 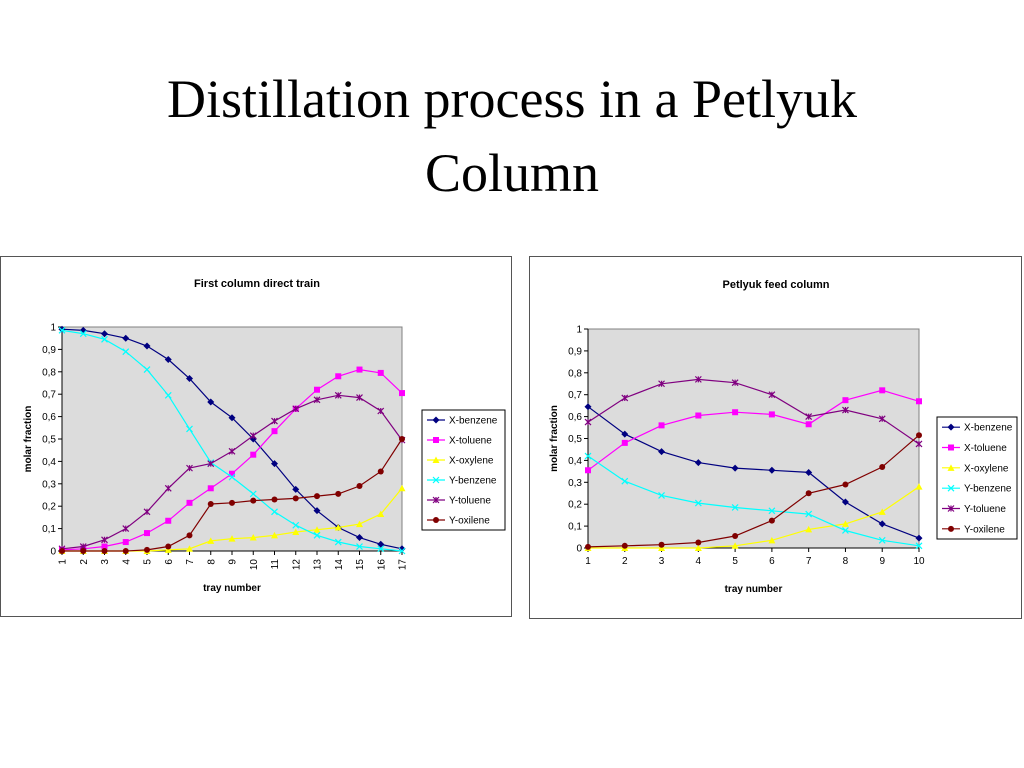 I want to click on petlyuk-feed-line-x-benzene, so click(x=753, y=472).